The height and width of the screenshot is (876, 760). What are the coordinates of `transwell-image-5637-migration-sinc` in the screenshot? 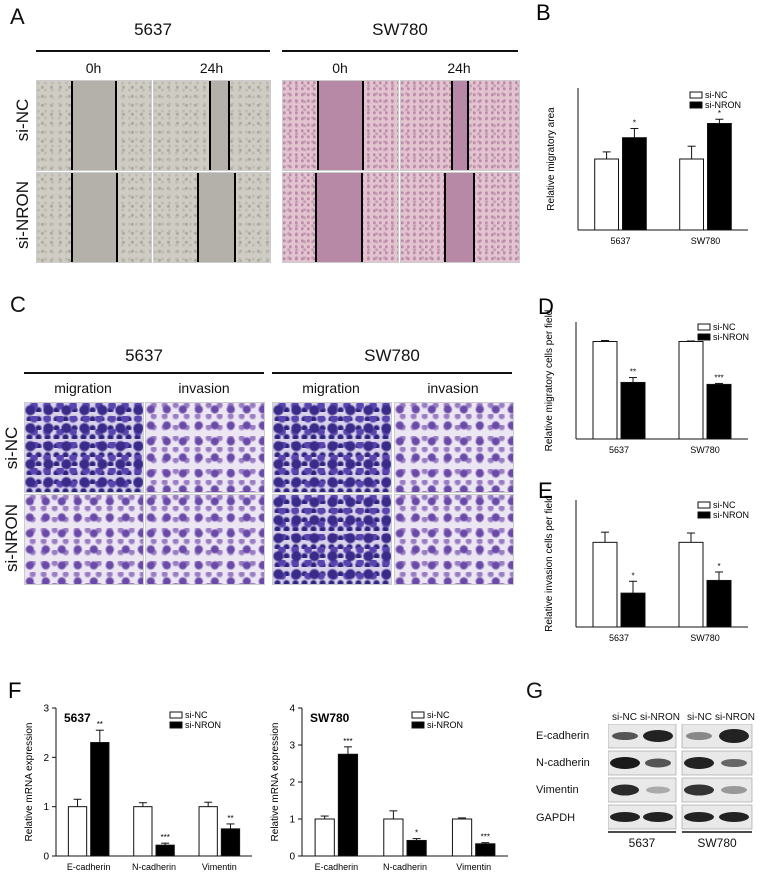 It's located at (84, 447).